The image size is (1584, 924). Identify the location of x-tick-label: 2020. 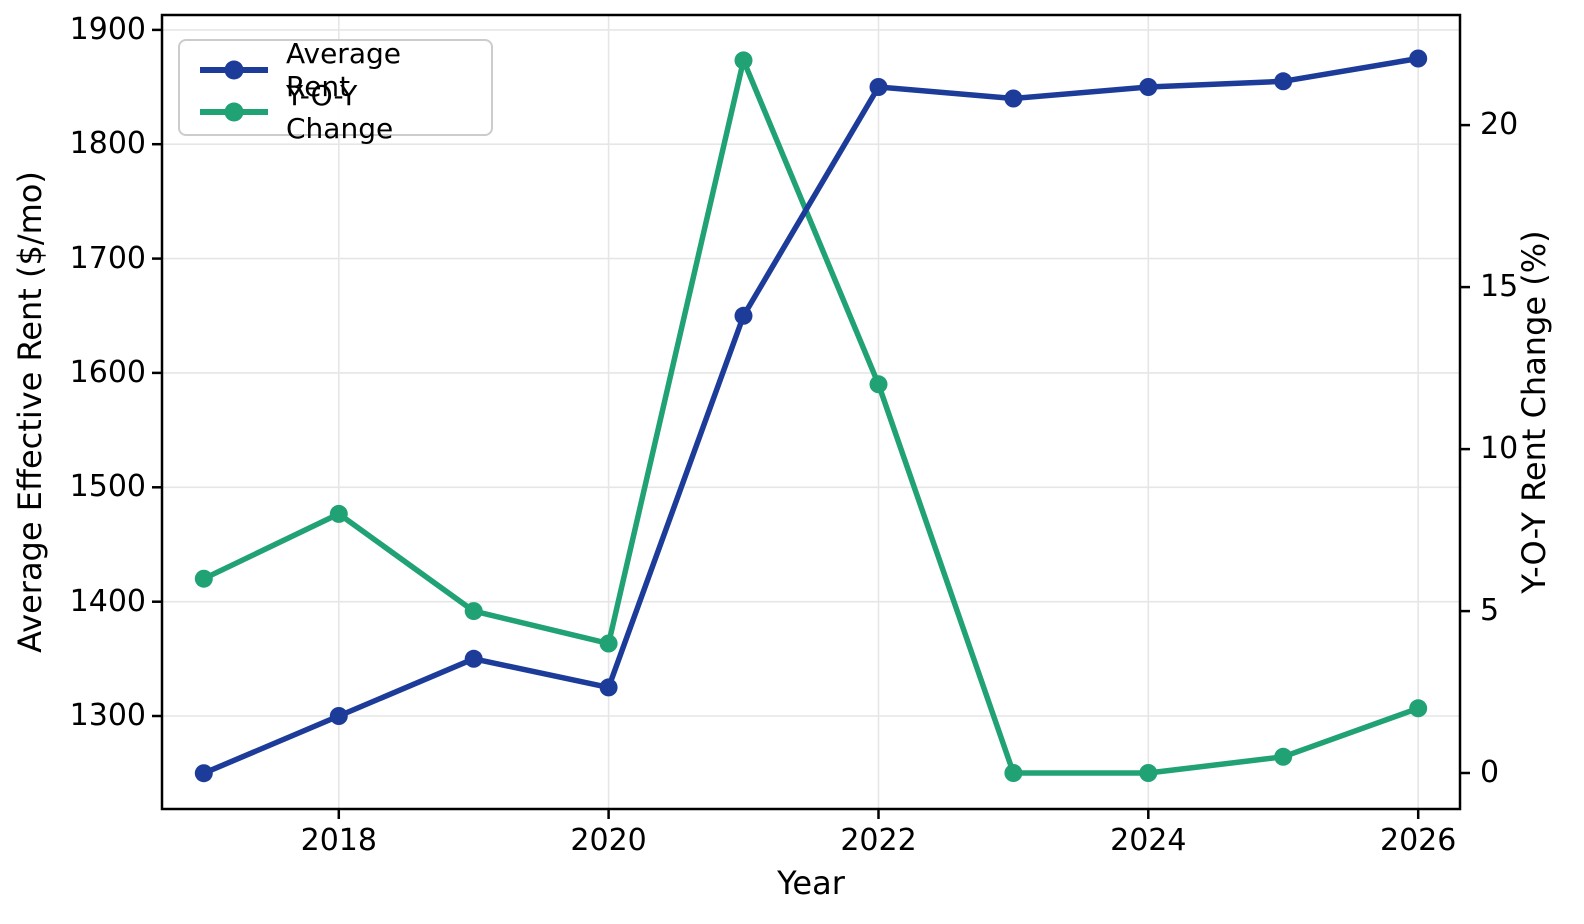
(608, 840).